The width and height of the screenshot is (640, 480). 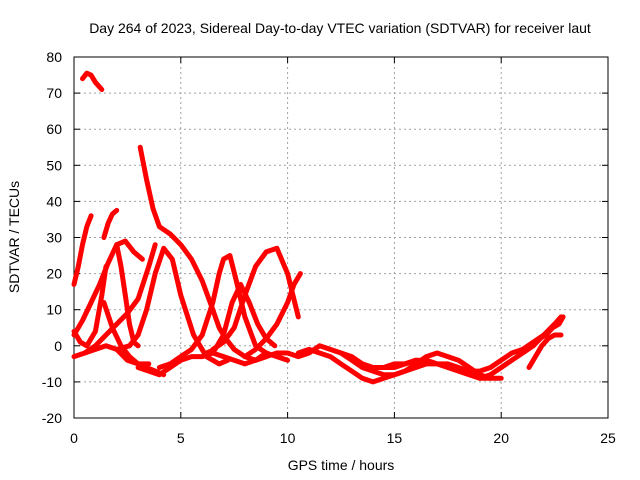 What do you see at coordinates (54, 165) in the screenshot?
I see `y-tick-label: 50` at bounding box center [54, 165].